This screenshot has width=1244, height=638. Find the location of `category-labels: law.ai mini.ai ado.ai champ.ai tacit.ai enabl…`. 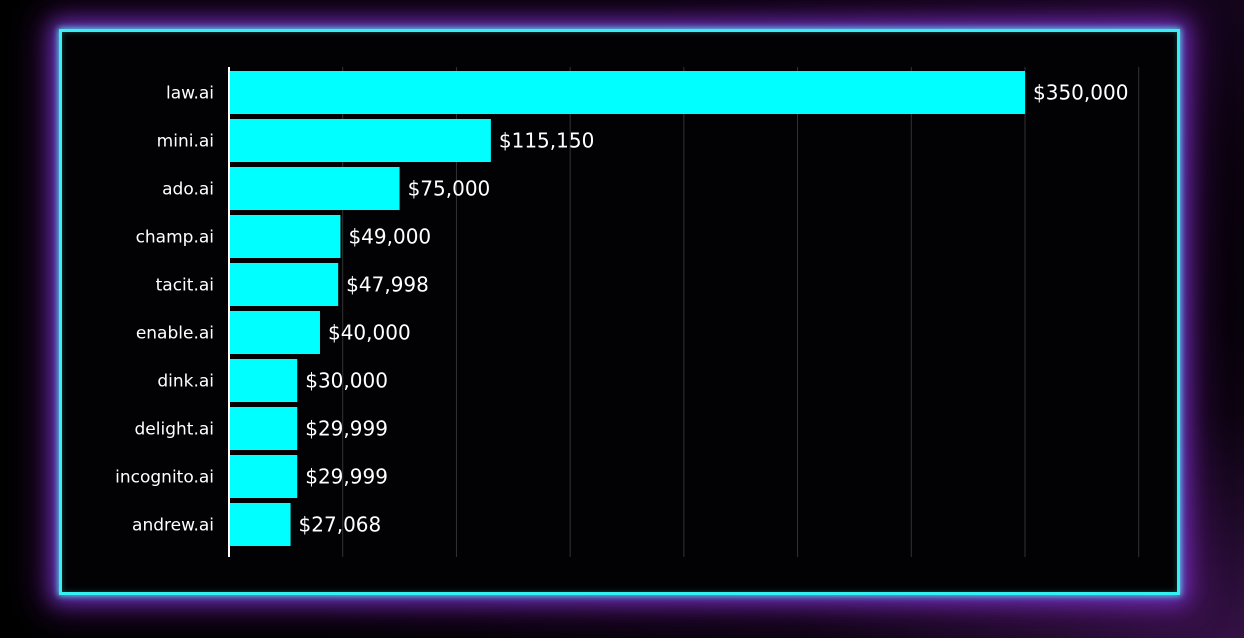

category-labels: law.ai mini.ai ado.ai champ.ai tacit.ai enabl… is located at coordinates (164, 310).